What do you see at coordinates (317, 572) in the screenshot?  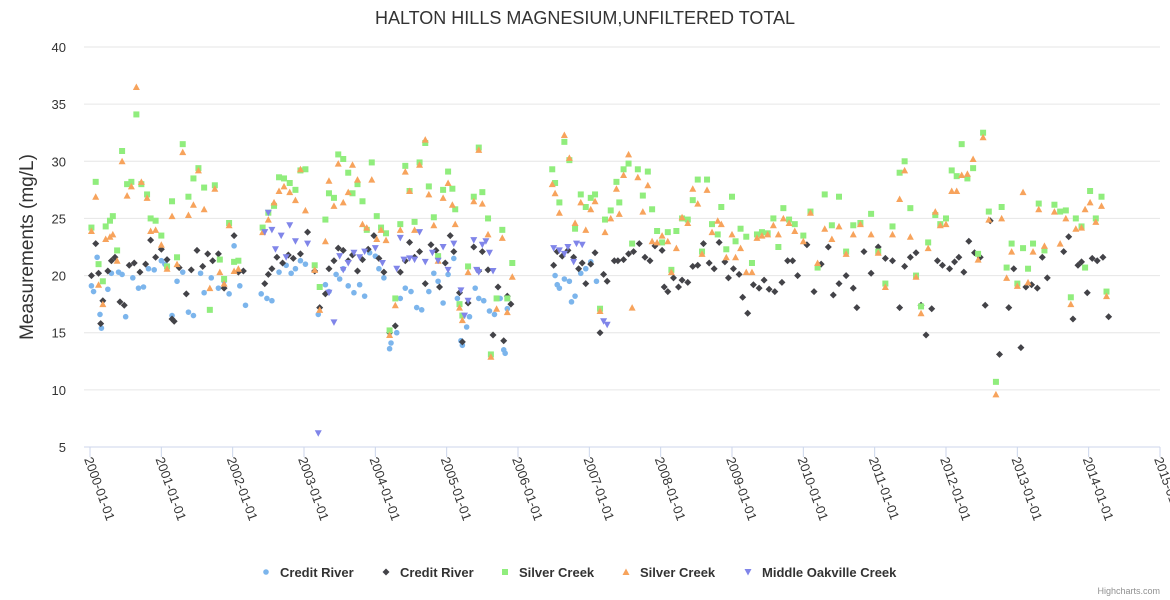 I see `legend-label: Credit River` at bounding box center [317, 572].